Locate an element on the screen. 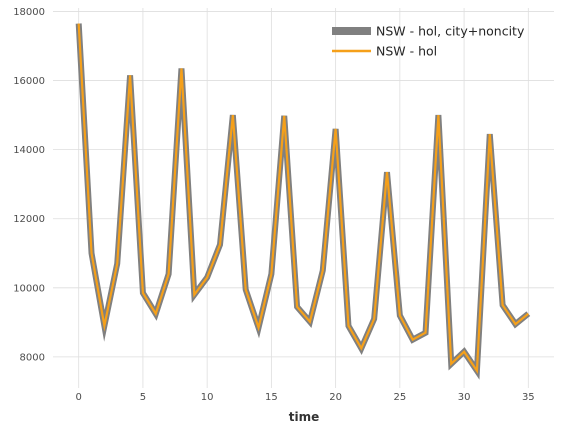 The height and width of the screenshot is (433, 562). x-axis-label: time is located at coordinates (304, 417).